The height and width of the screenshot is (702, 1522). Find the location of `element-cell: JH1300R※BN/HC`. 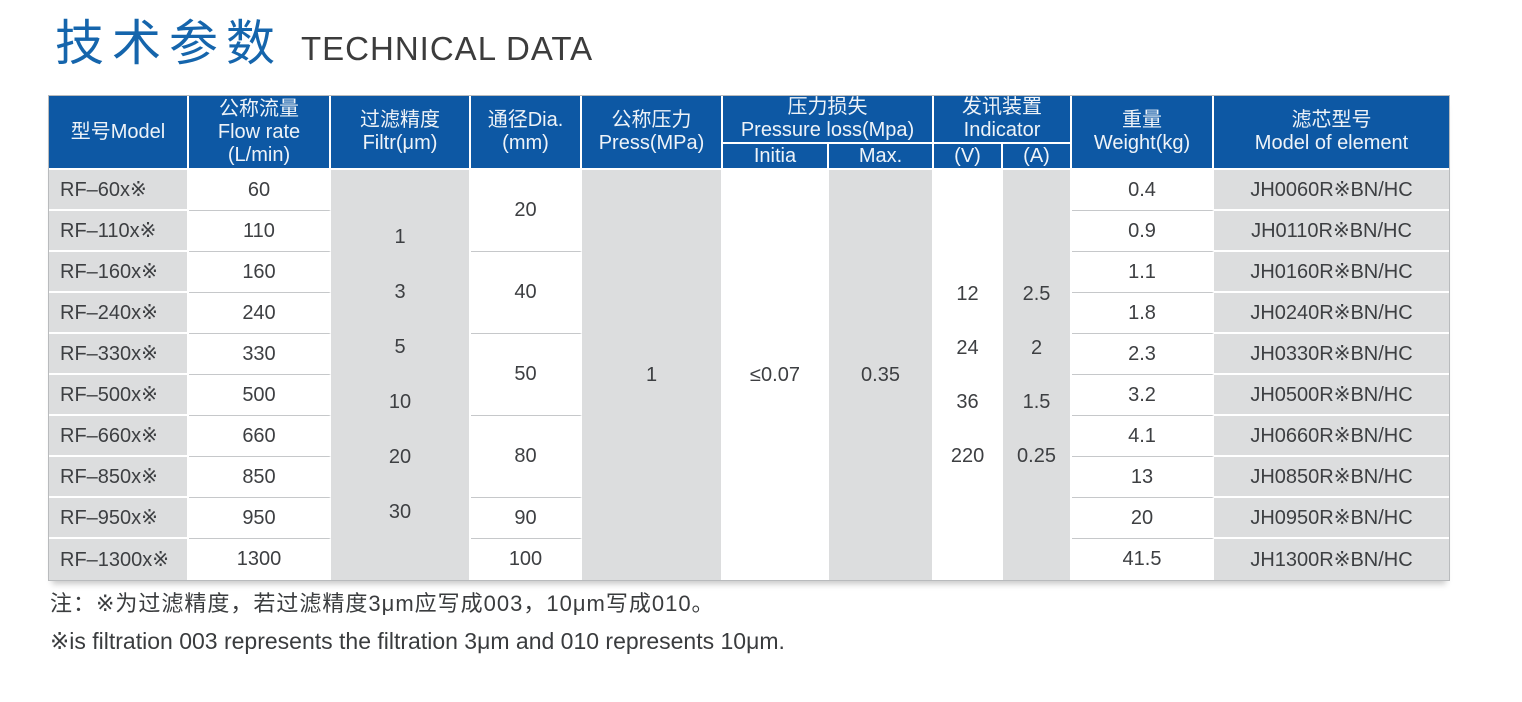

element-cell: JH1300R※BN/HC is located at coordinates (1332, 559).